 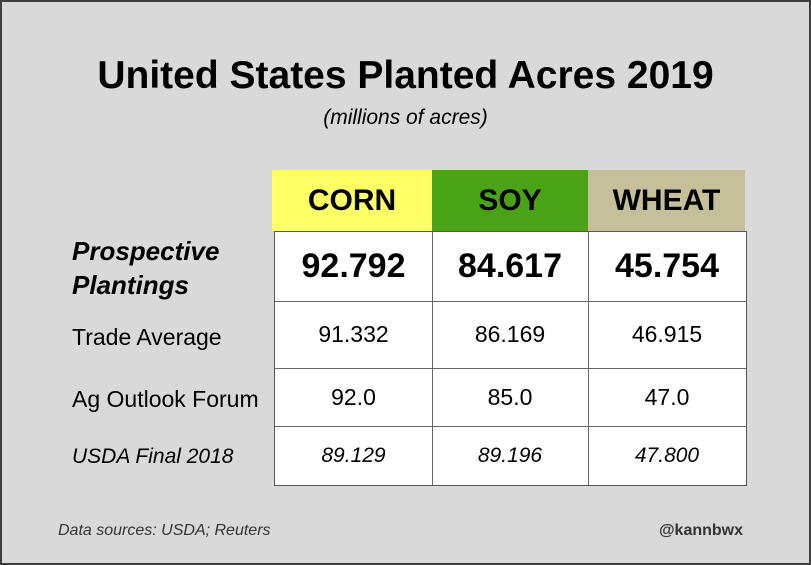 I want to click on header-soy-label: SOY, so click(x=510, y=200).